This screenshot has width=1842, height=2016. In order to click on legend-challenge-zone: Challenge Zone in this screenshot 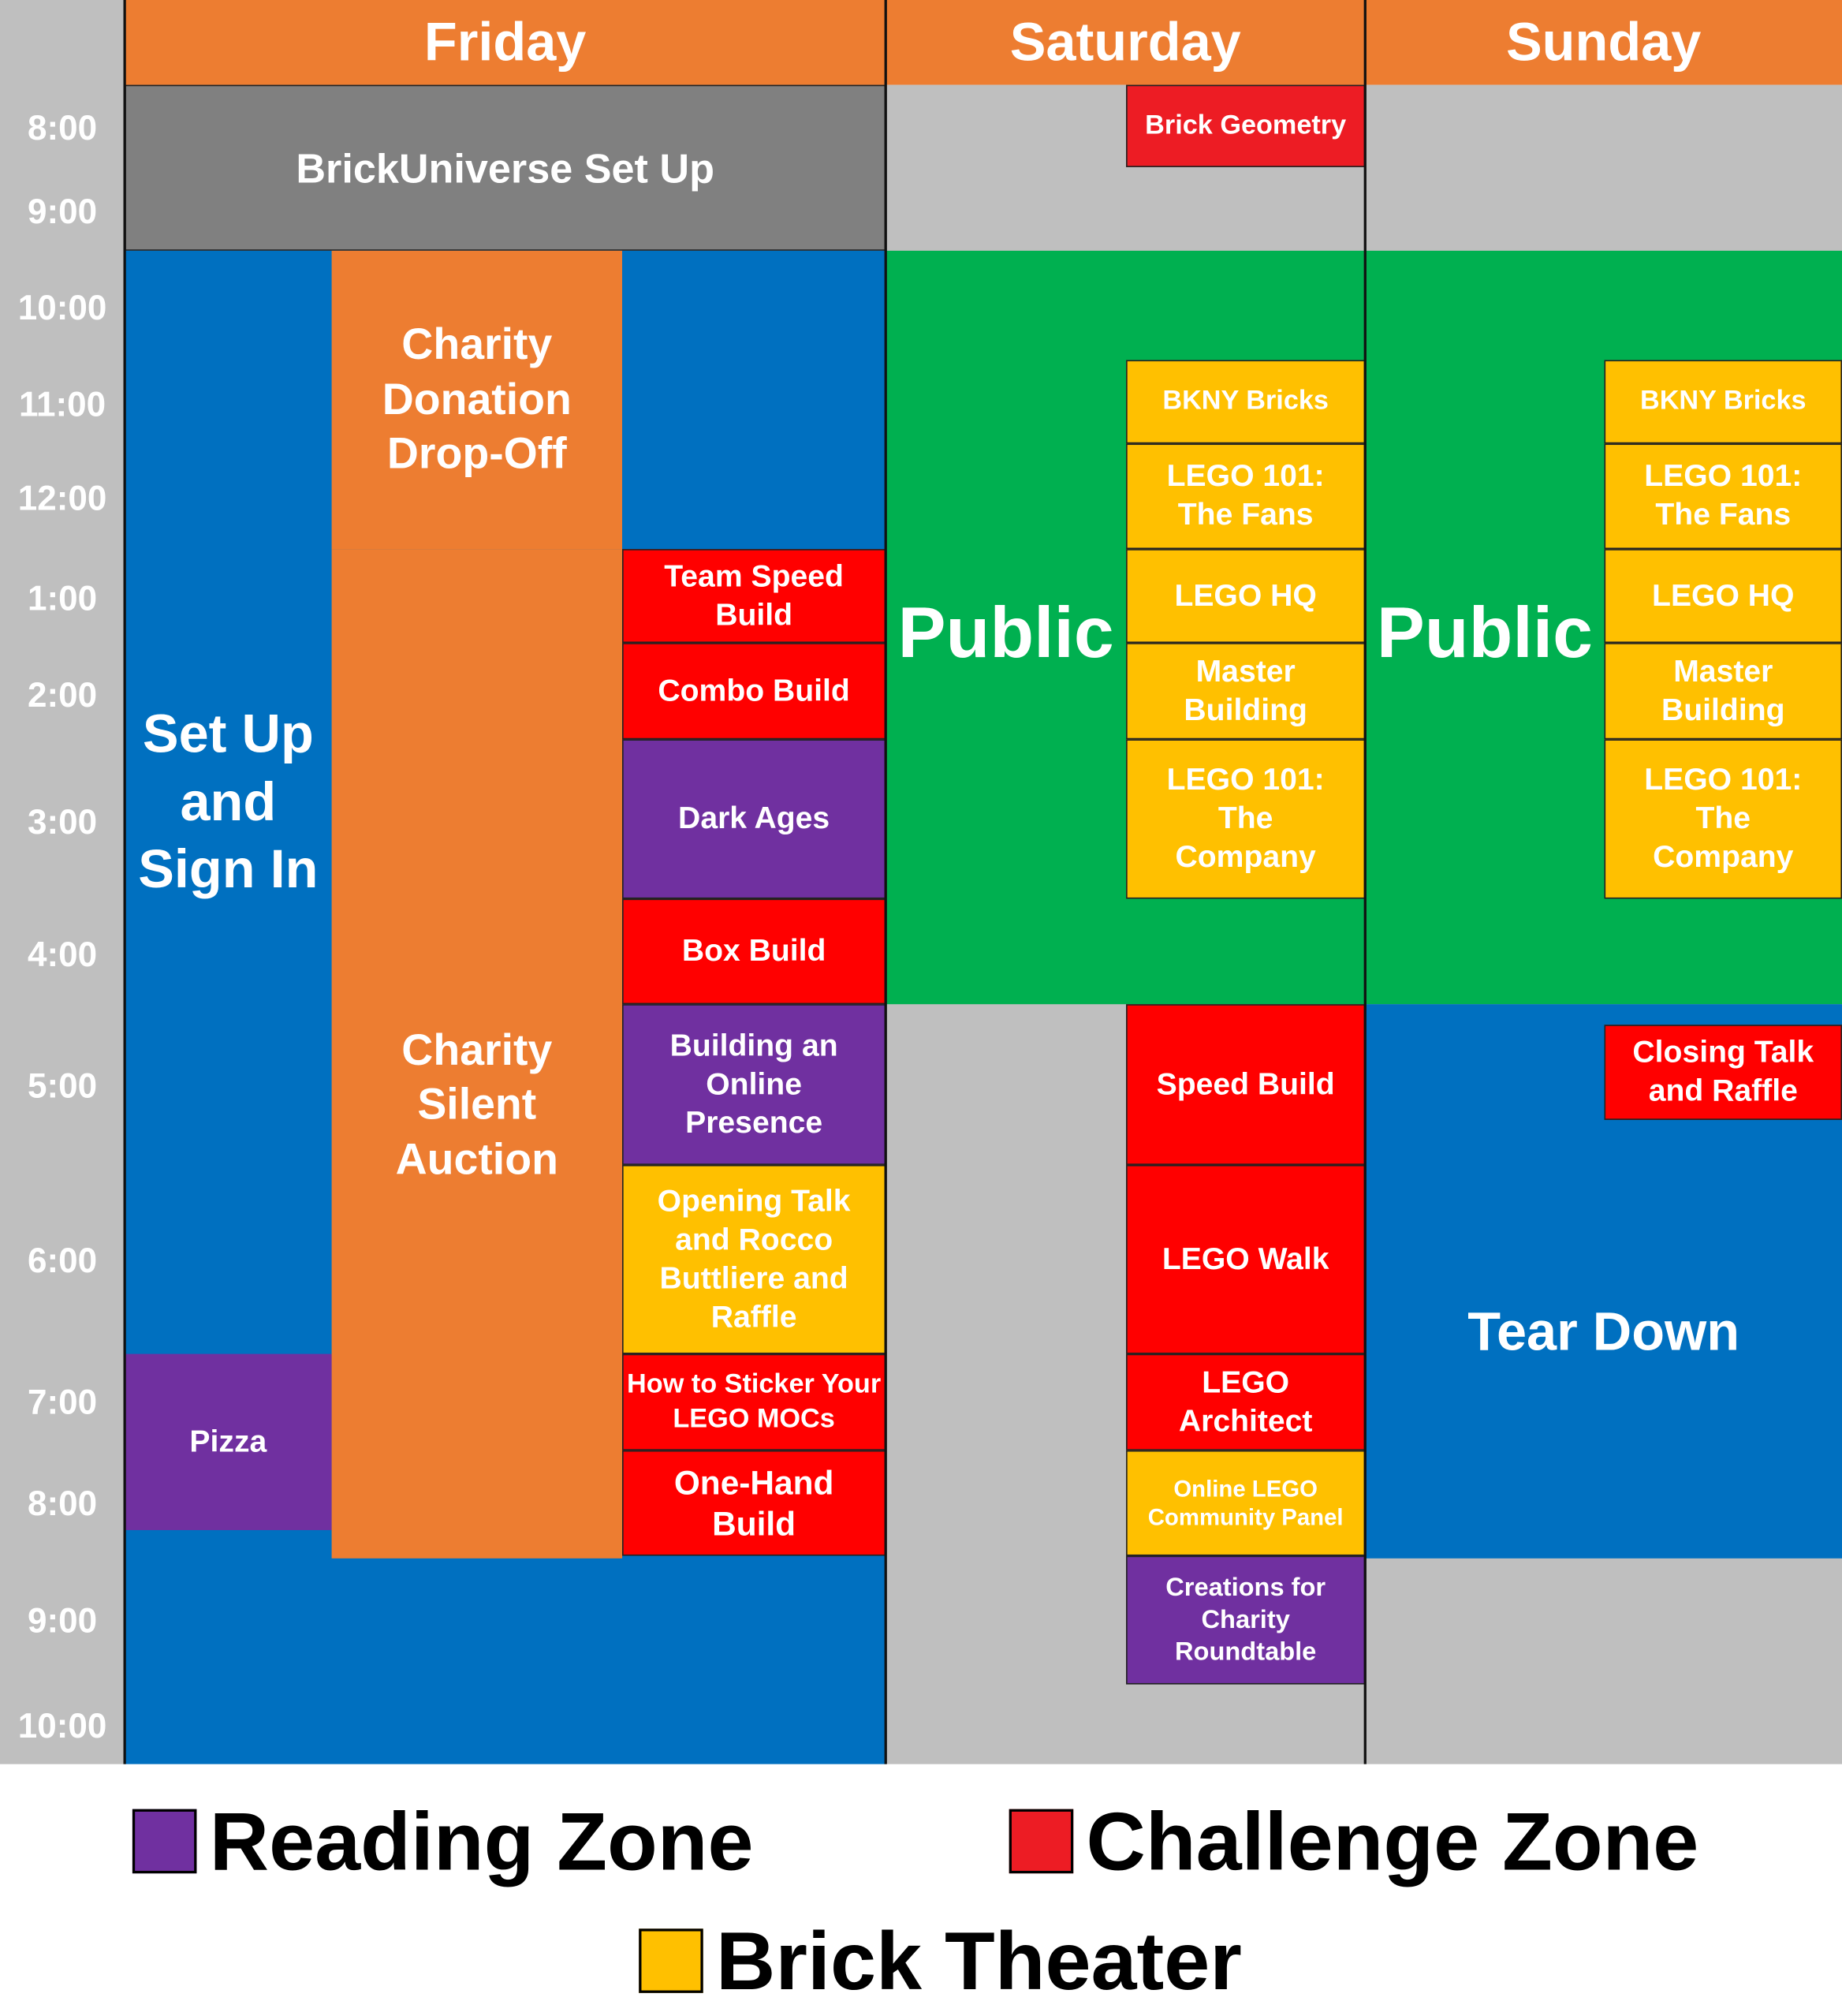, I will do `click(1354, 1841)`.